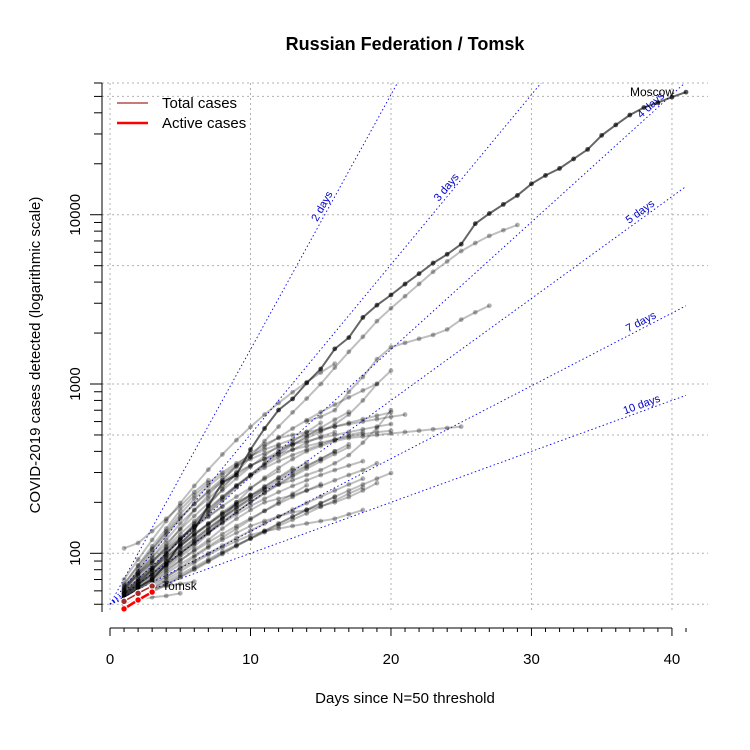 This screenshot has height=750, width=750. What do you see at coordinates (138, 600) in the screenshot?
I see `active-cases-point` at bounding box center [138, 600].